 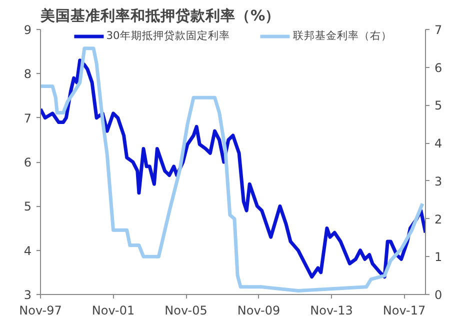 I want to click on y-tick-label: 8, so click(x=28, y=74).